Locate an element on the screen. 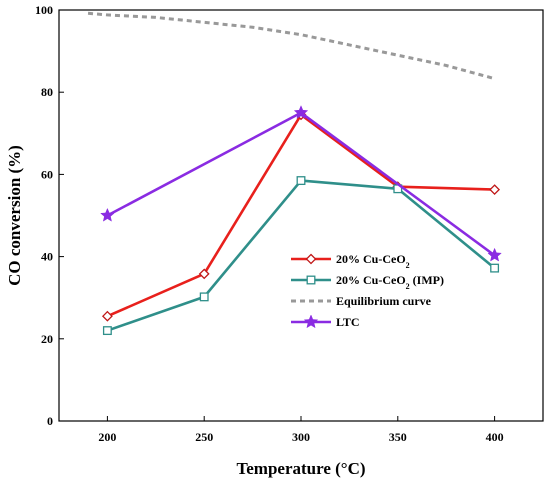 This screenshot has height=485, width=550. legend-label: LTC is located at coordinates (348, 322).